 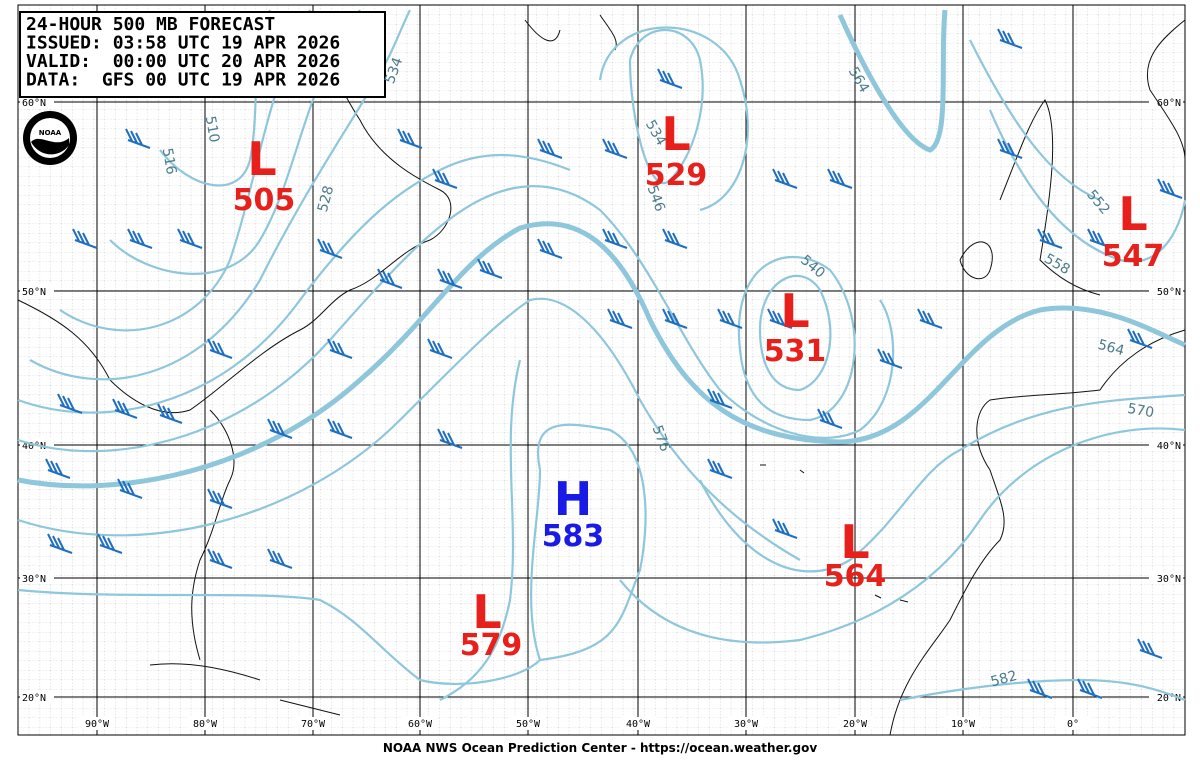 What do you see at coordinates (212, 129) in the screenshot?
I see `contour-label: 510` at bounding box center [212, 129].